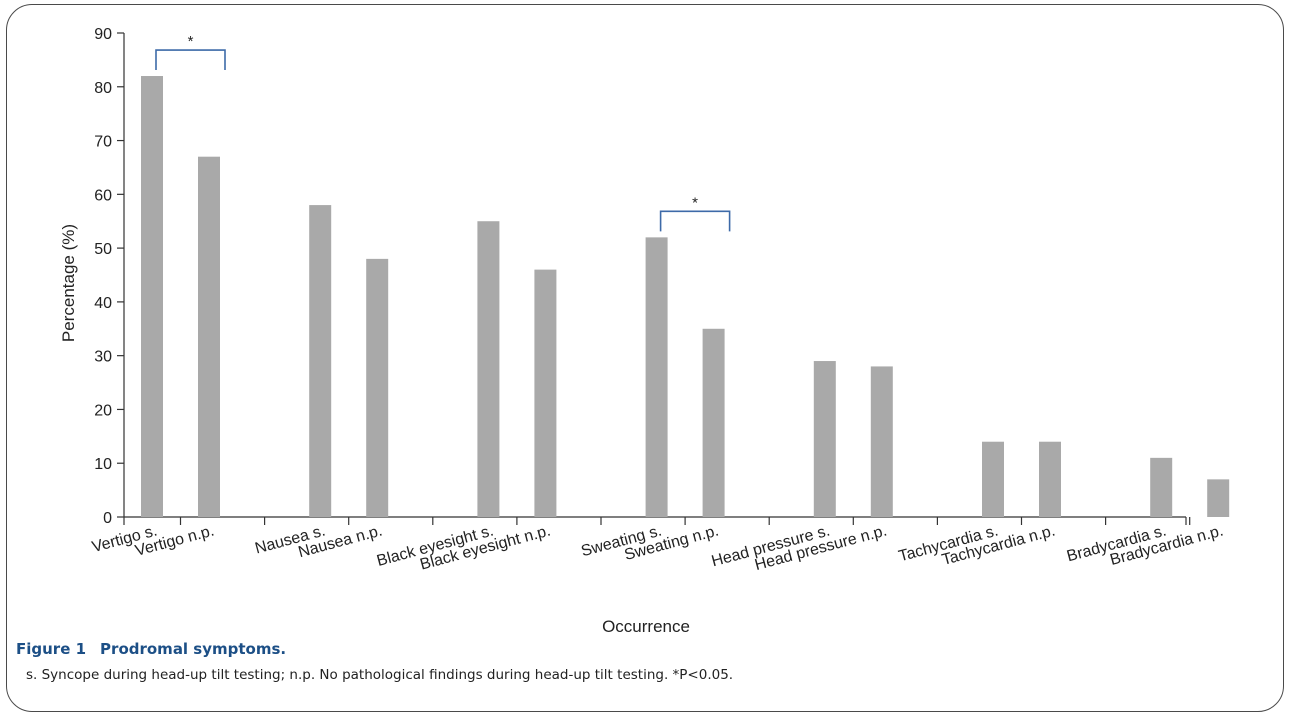 The image size is (1292, 720). What do you see at coordinates (107, 518) in the screenshot?
I see `y-tick-label: 0` at bounding box center [107, 518].